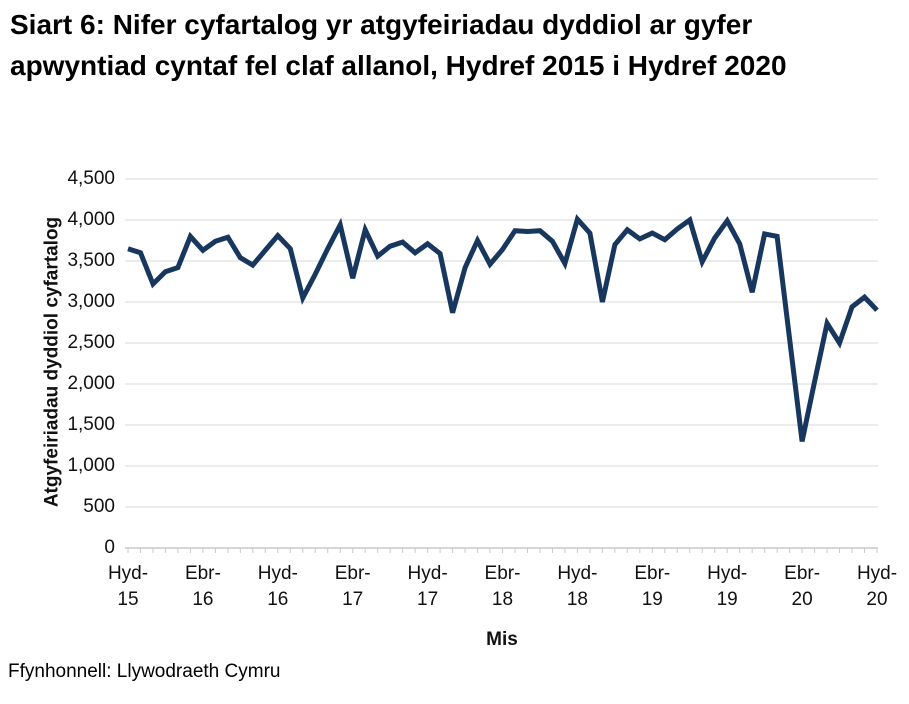 This screenshot has width=909, height=704. I want to click on x-tick-label-year: 15, so click(128, 599).